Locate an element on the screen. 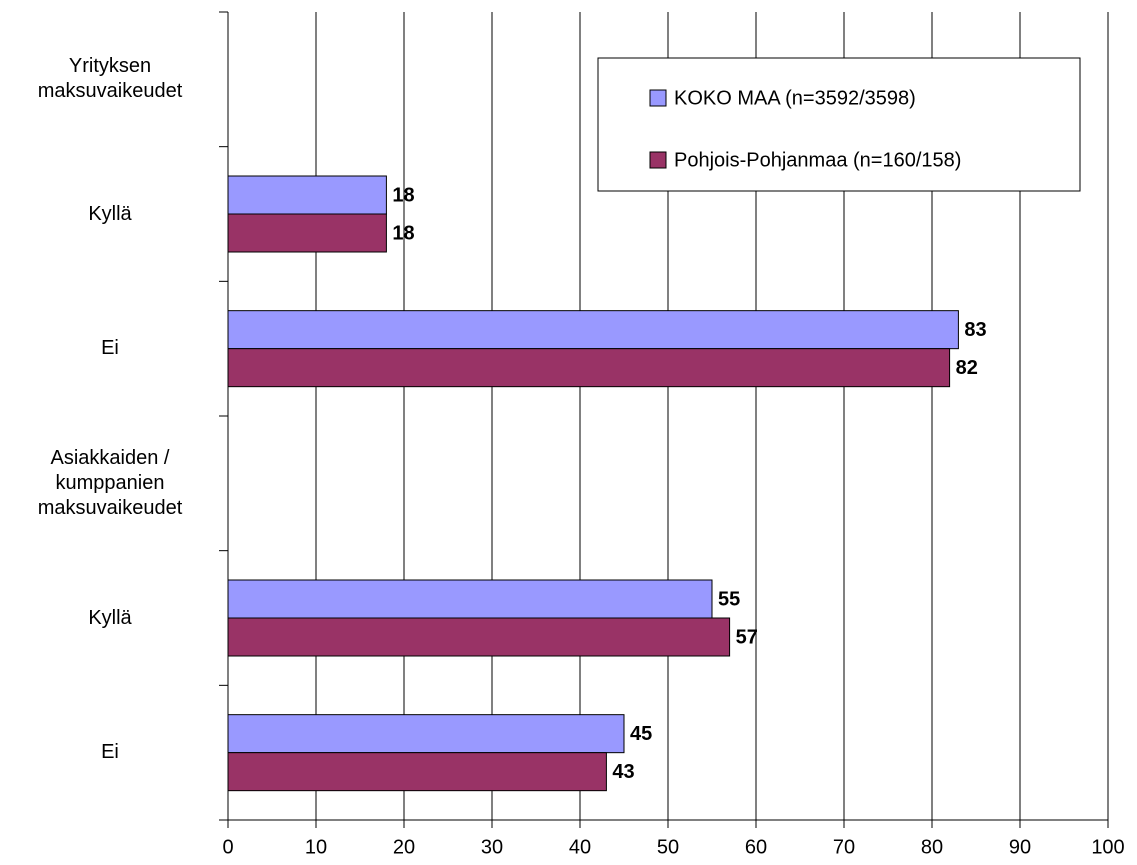 The height and width of the screenshot is (865, 1137). x-tick-label: 60 is located at coordinates (756, 847).